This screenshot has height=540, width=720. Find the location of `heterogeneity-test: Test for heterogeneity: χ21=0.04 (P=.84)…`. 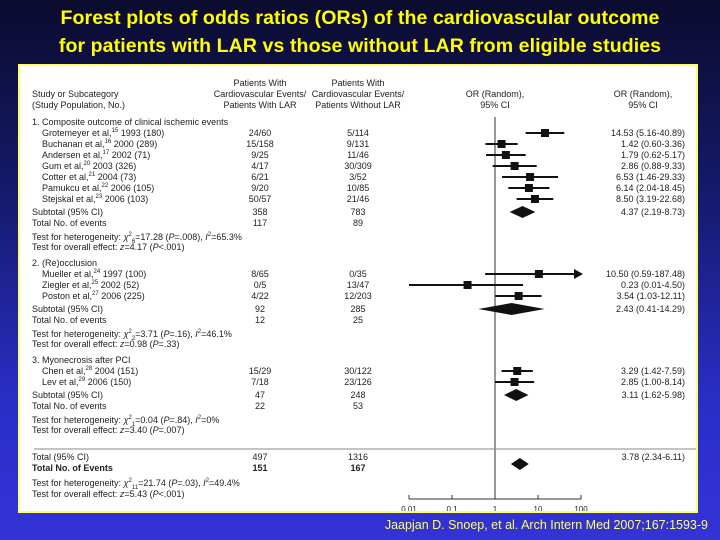

heterogeneity-test: Test for heterogeneity: χ21=0.04 (P=.84)… is located at coordinates (126, 421).